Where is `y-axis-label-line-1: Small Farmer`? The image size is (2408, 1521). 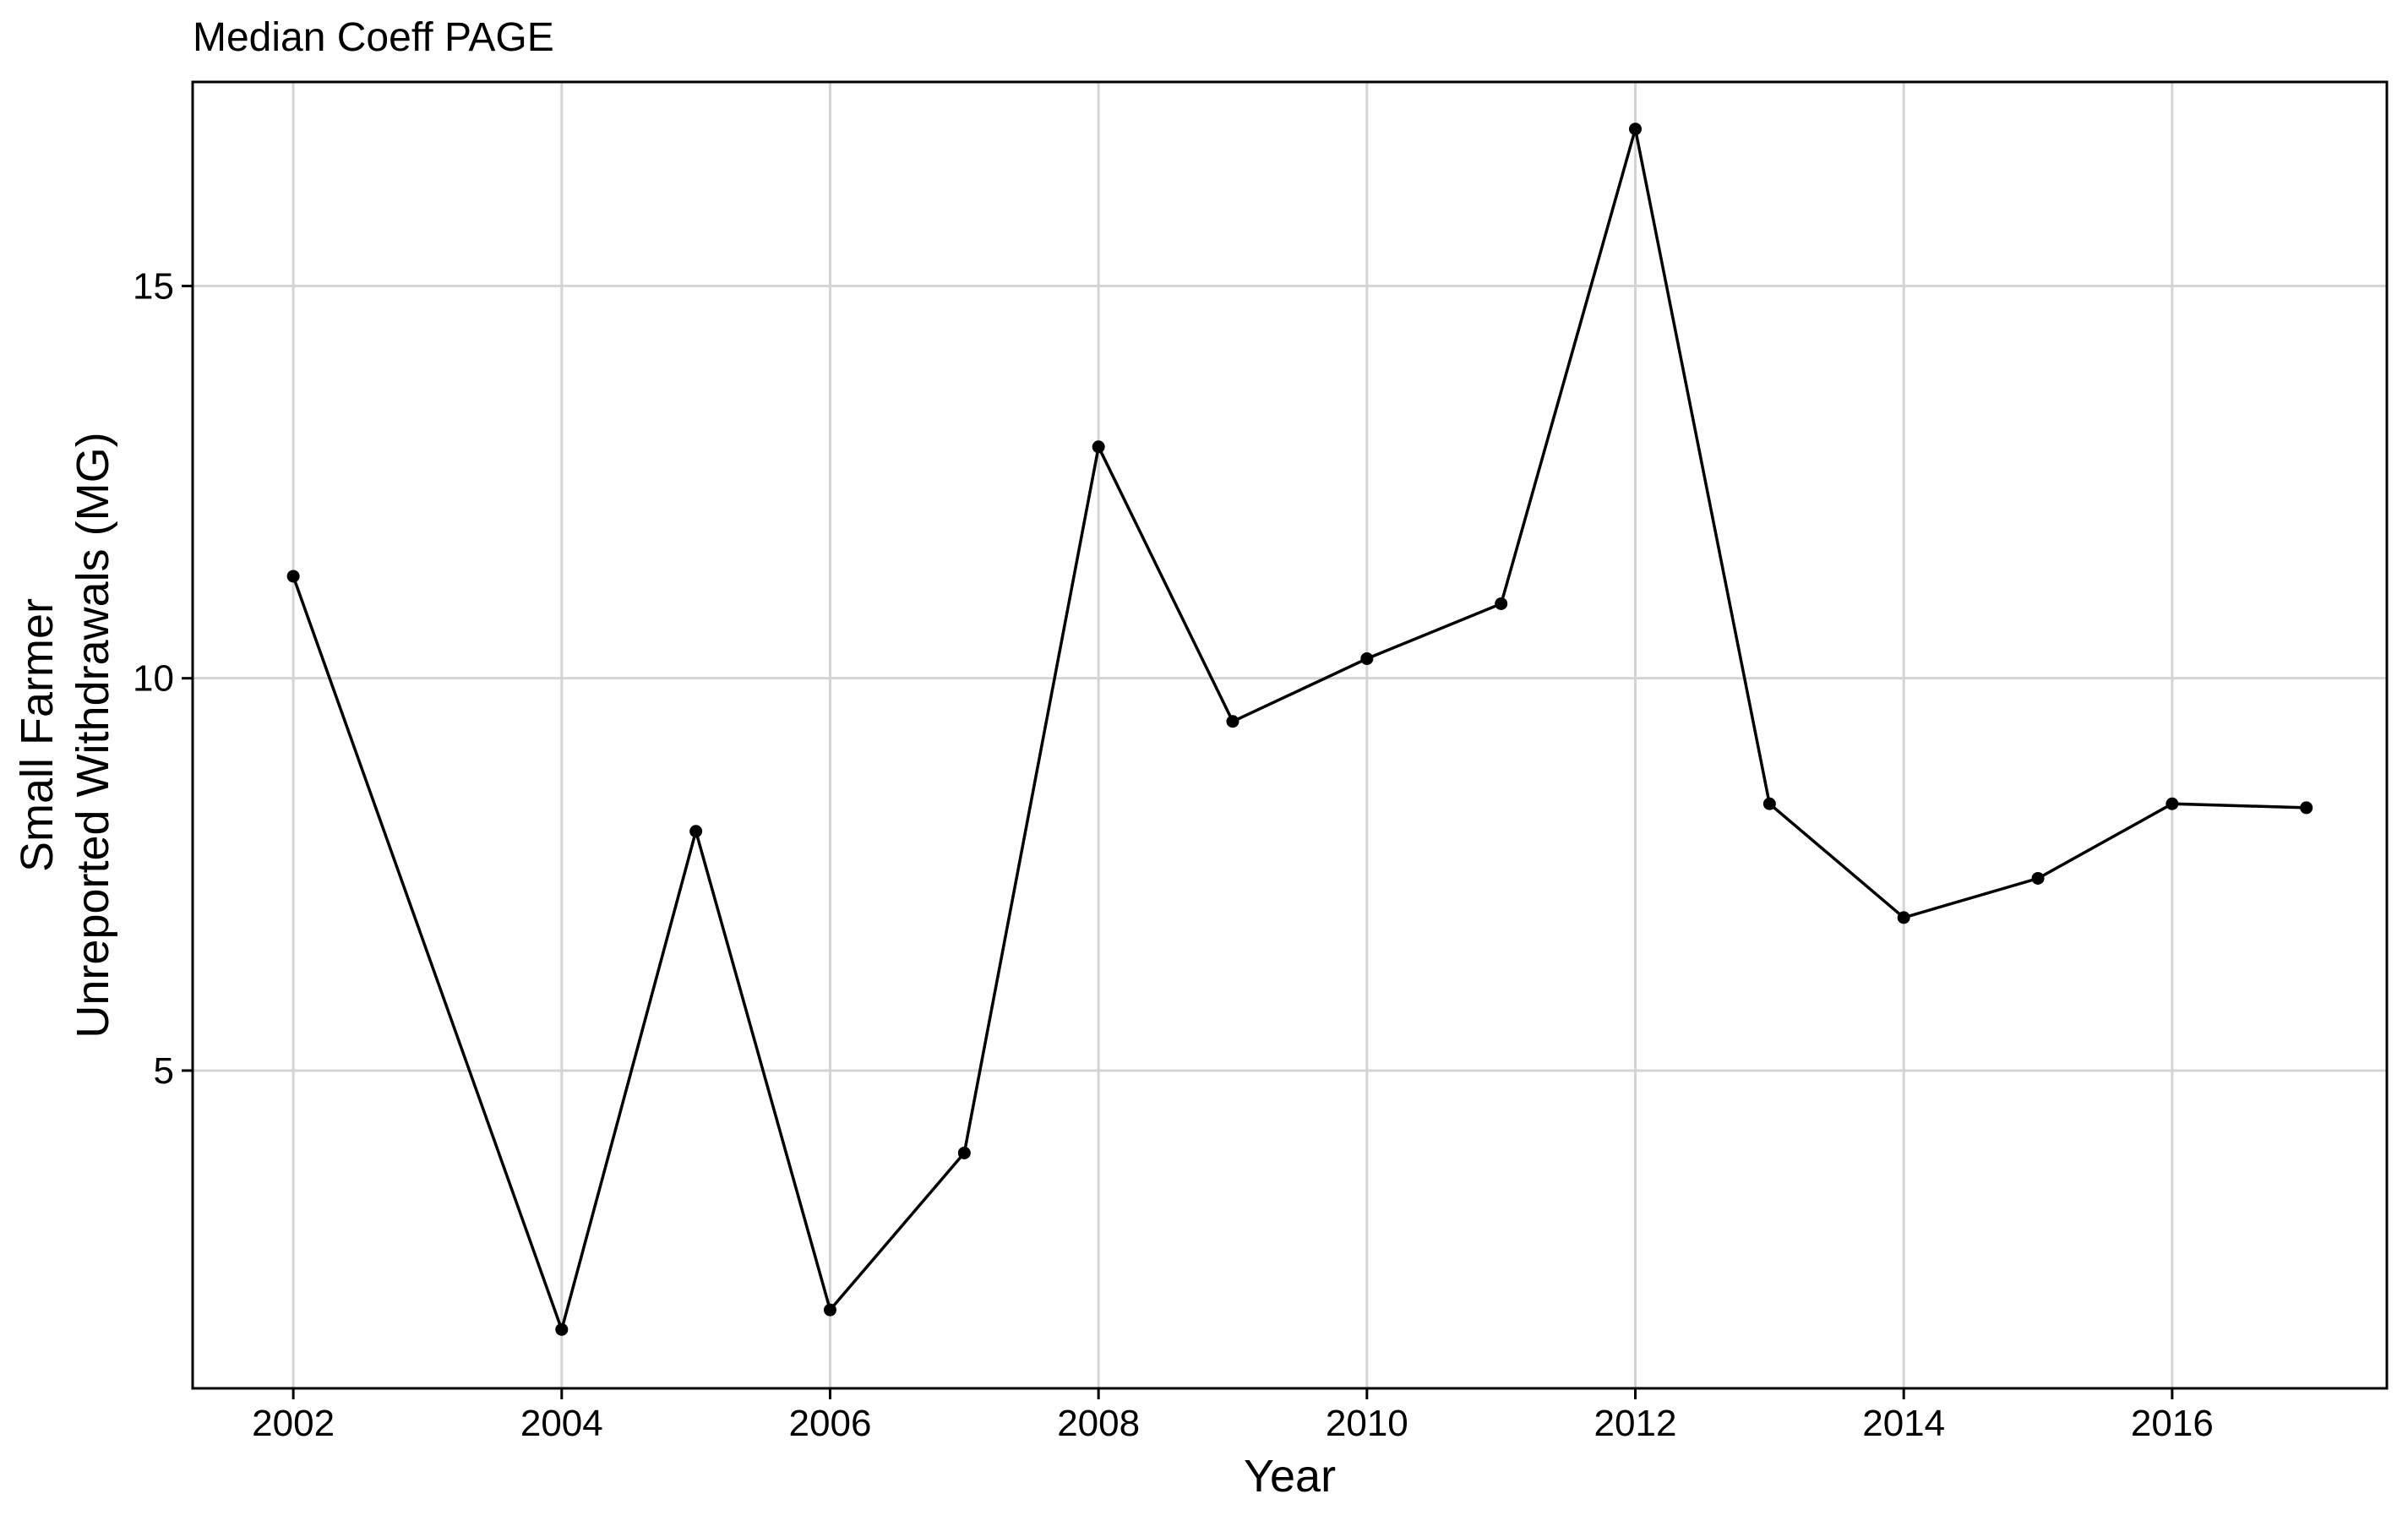
y-axis-label-line-1: Small Farmer is located at coordinates (37, 735).